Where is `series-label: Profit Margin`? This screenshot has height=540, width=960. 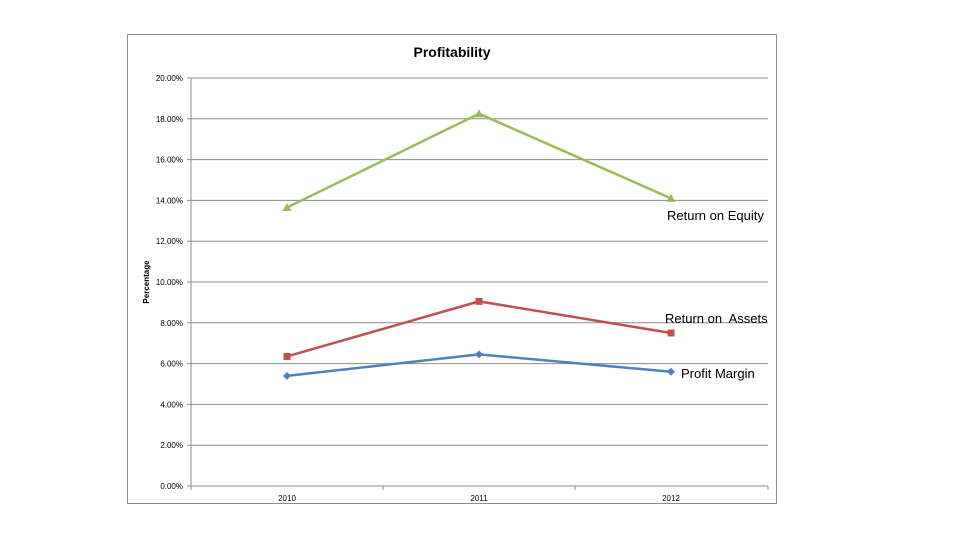
series-label: Profit Margin is located at coordinates (718, 373).